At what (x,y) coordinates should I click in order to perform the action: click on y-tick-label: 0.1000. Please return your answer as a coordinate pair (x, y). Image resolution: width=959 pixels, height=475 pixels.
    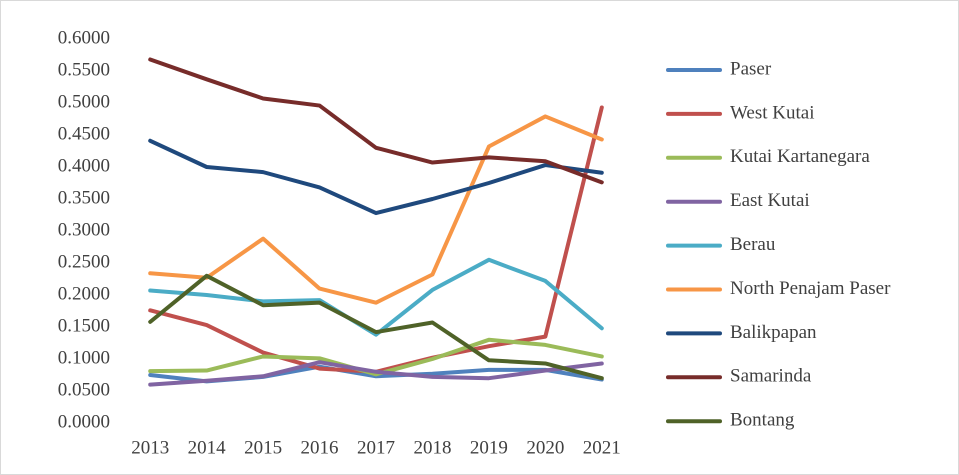
    Looking at the image, I should click on (84, 357).